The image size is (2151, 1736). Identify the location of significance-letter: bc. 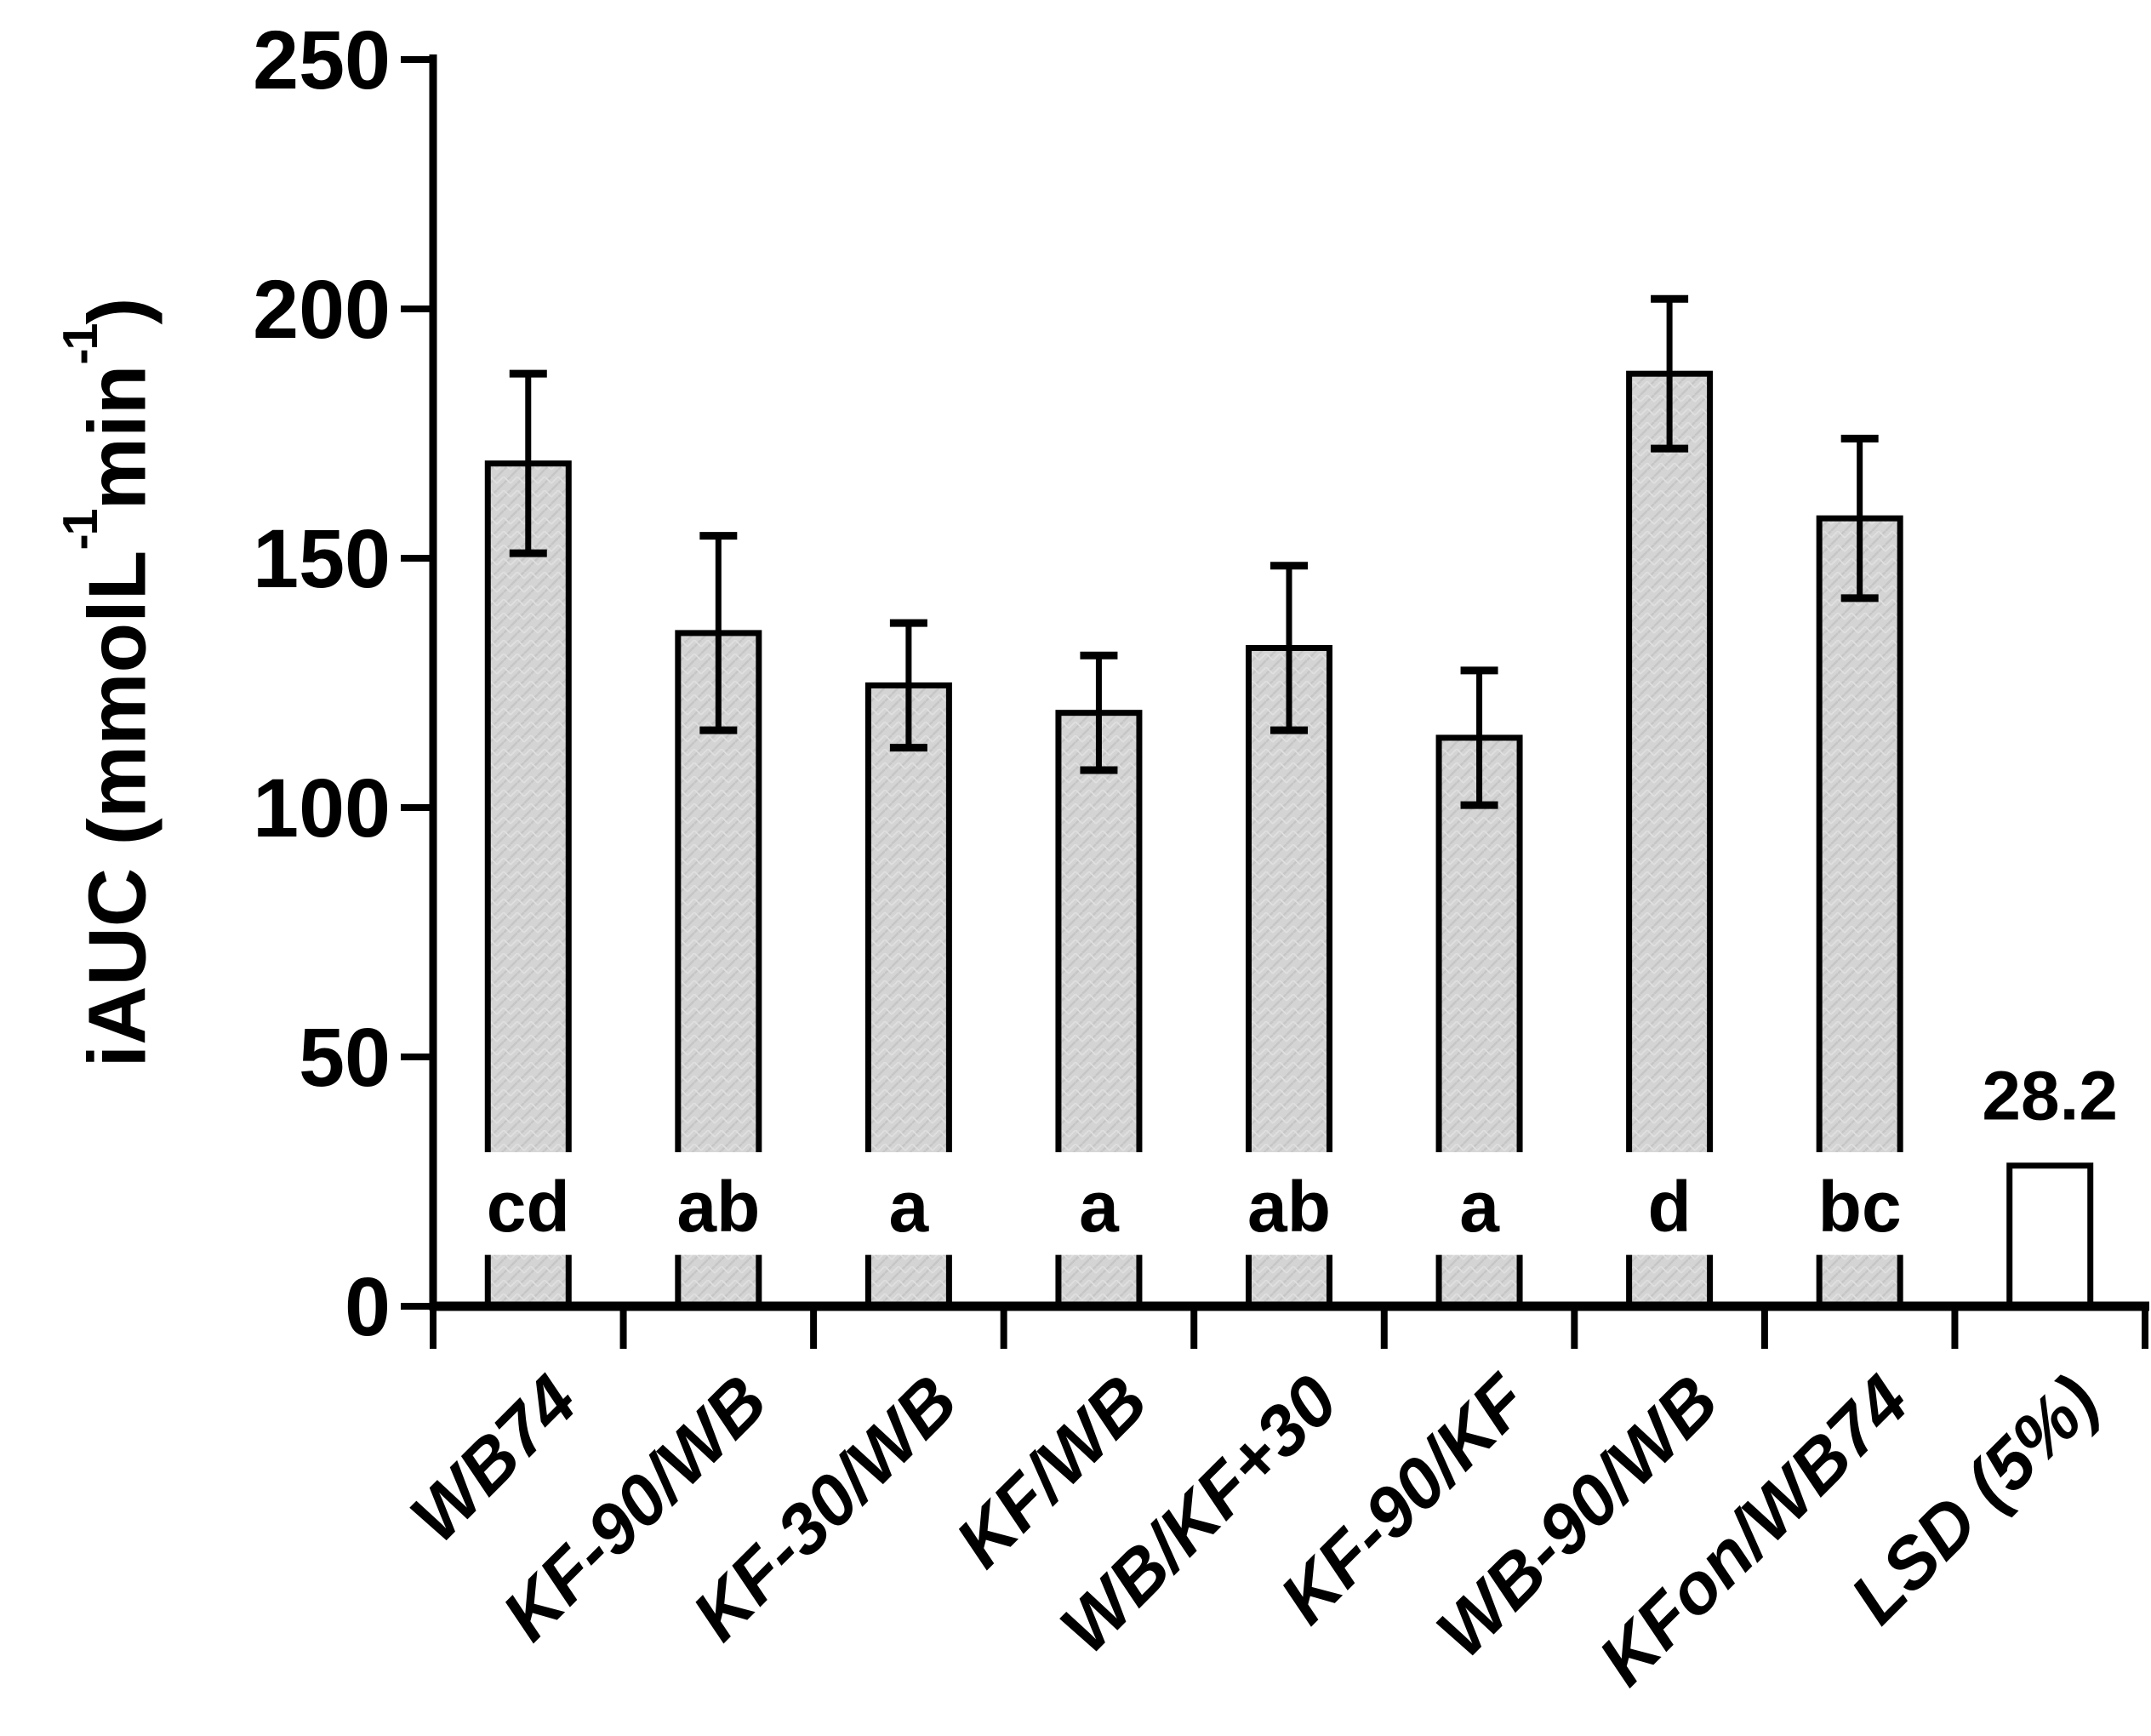
(1860, 1207).